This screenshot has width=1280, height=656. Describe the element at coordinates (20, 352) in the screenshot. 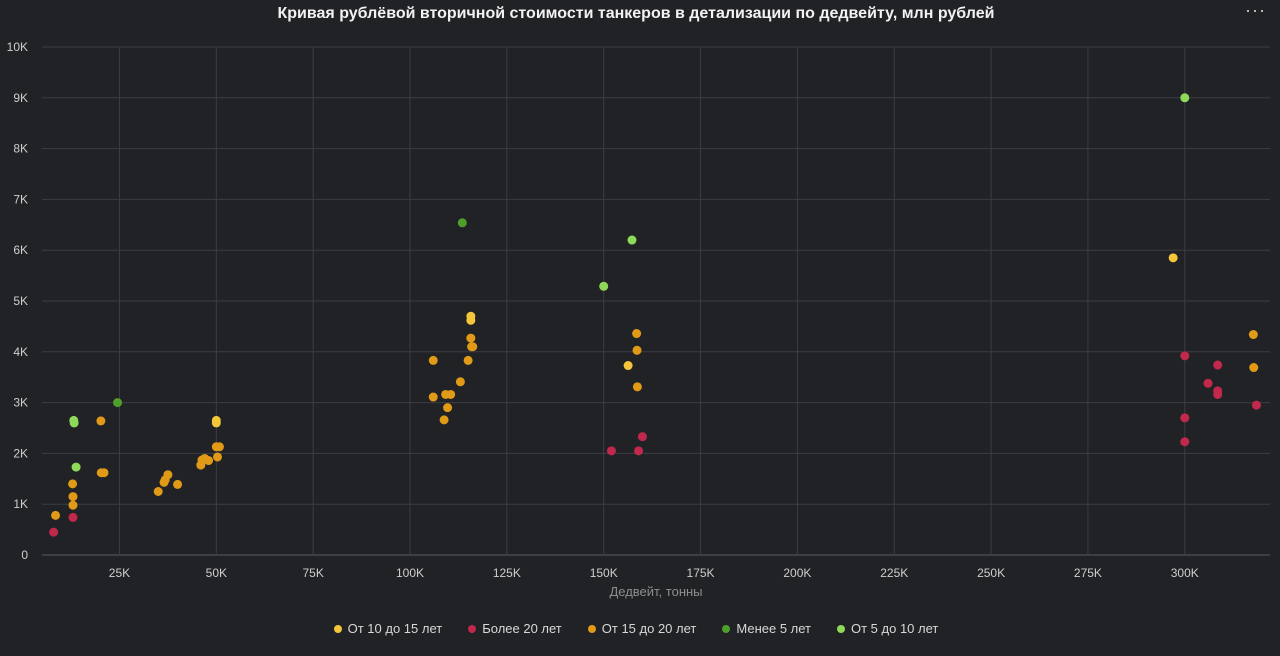

I see `y-tick-label: 4K` at that location.